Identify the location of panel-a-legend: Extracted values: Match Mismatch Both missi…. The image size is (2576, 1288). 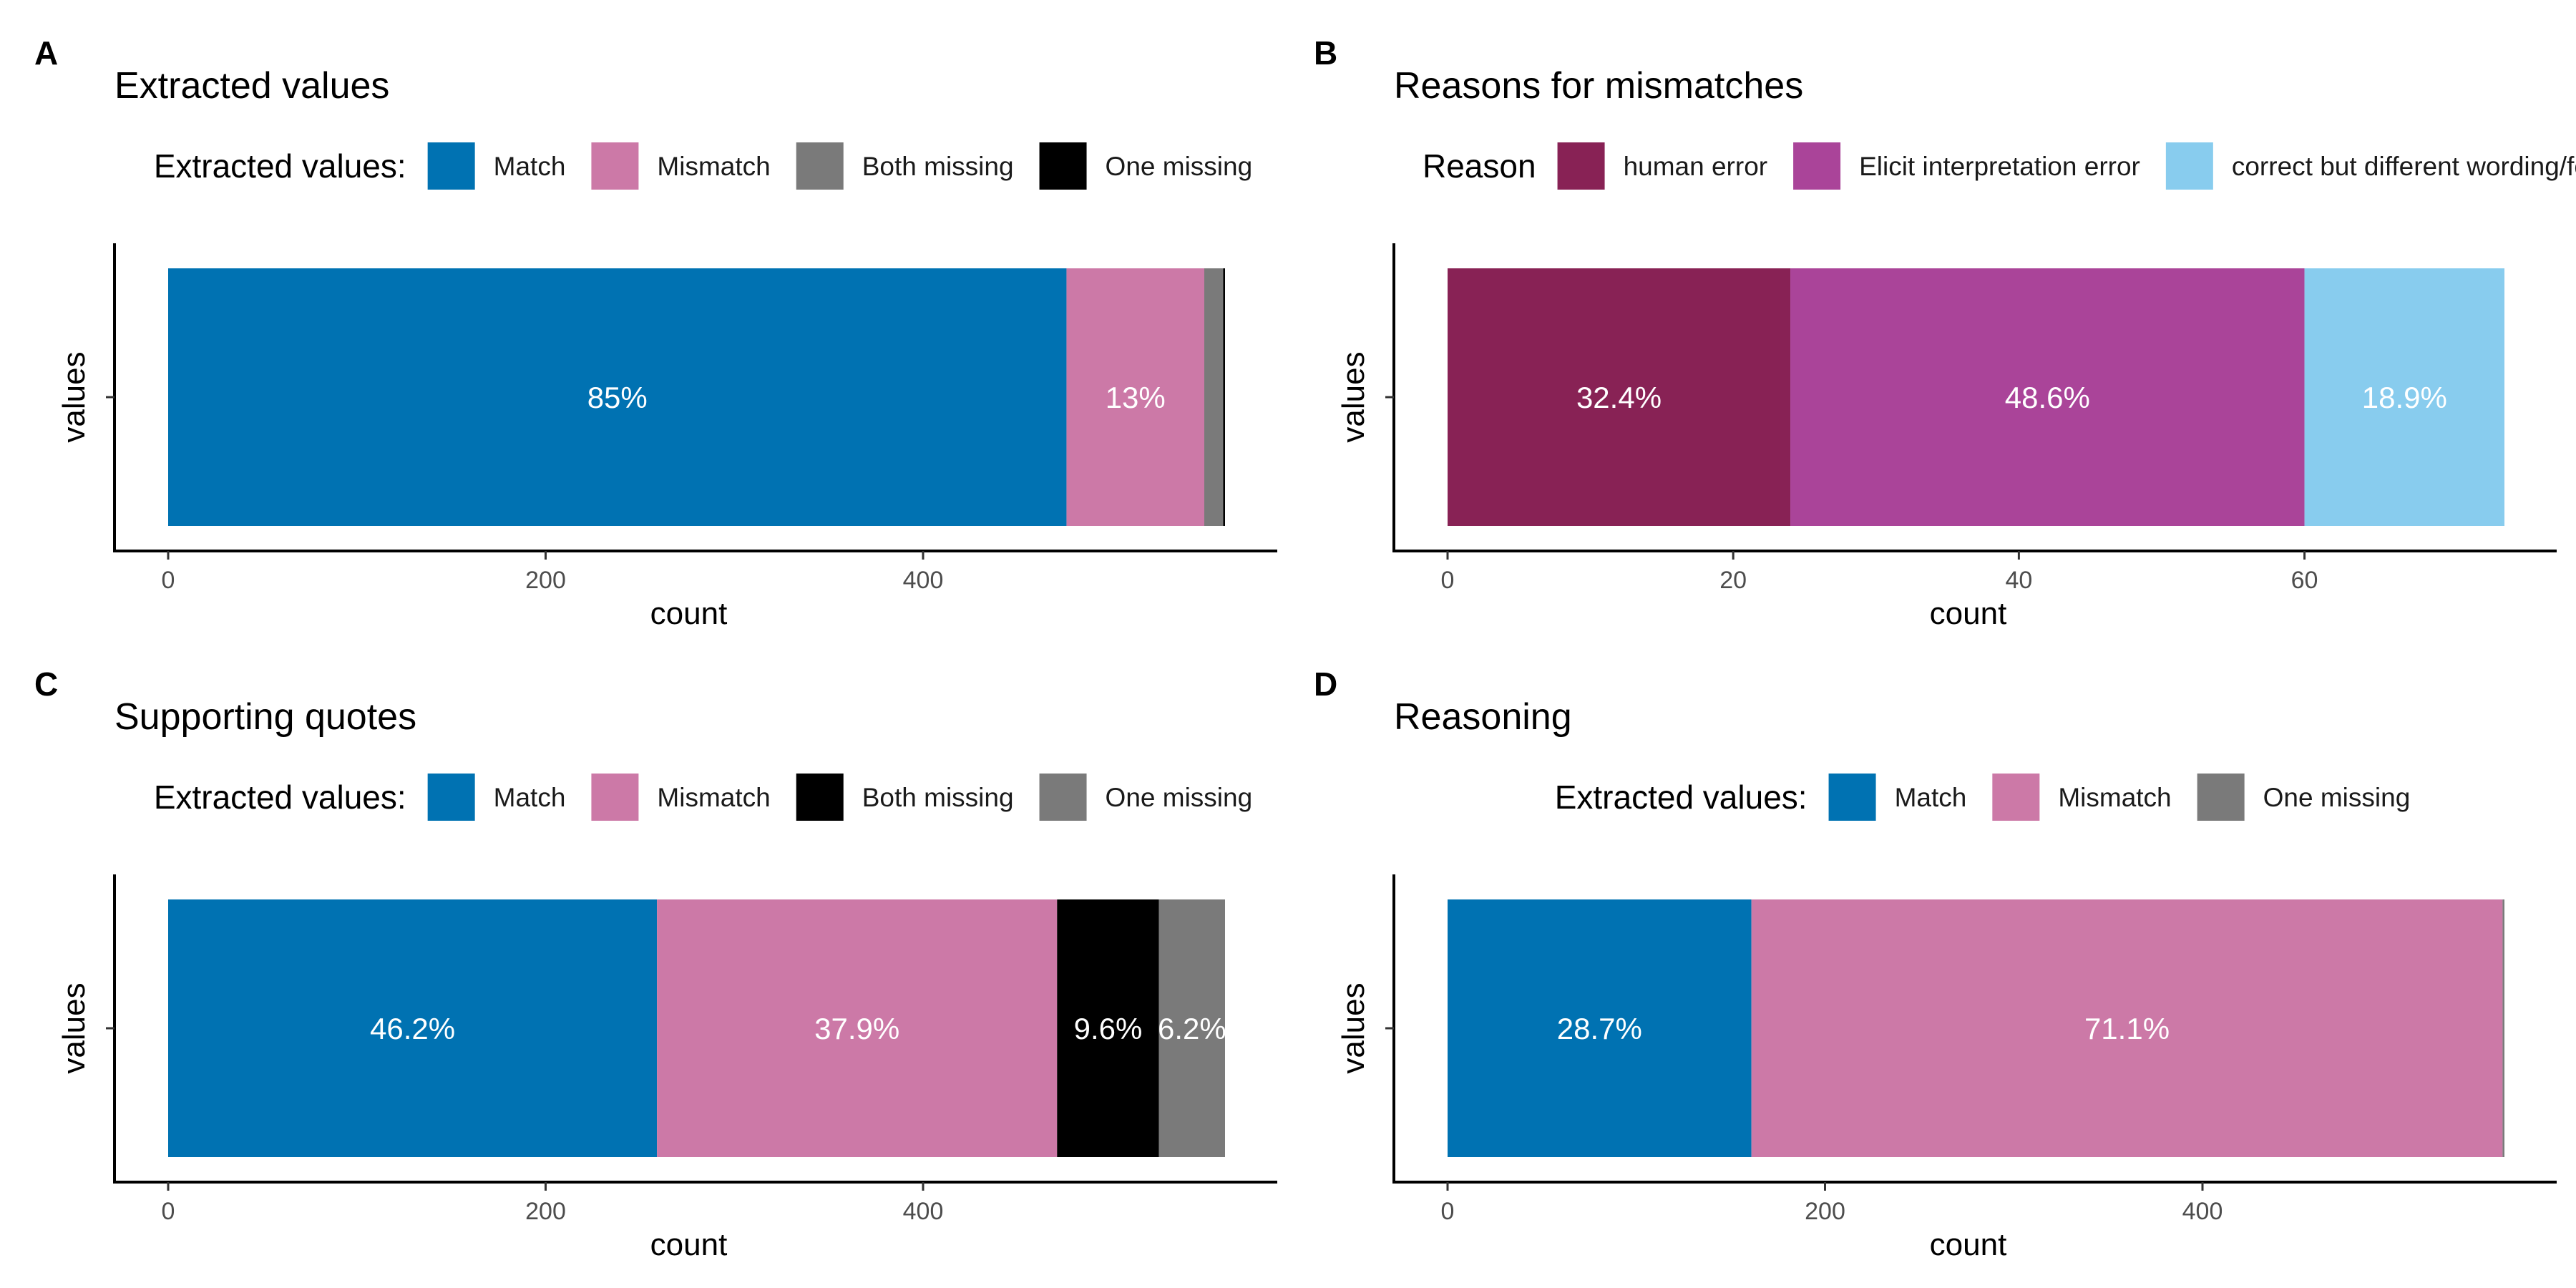
(703, 166).